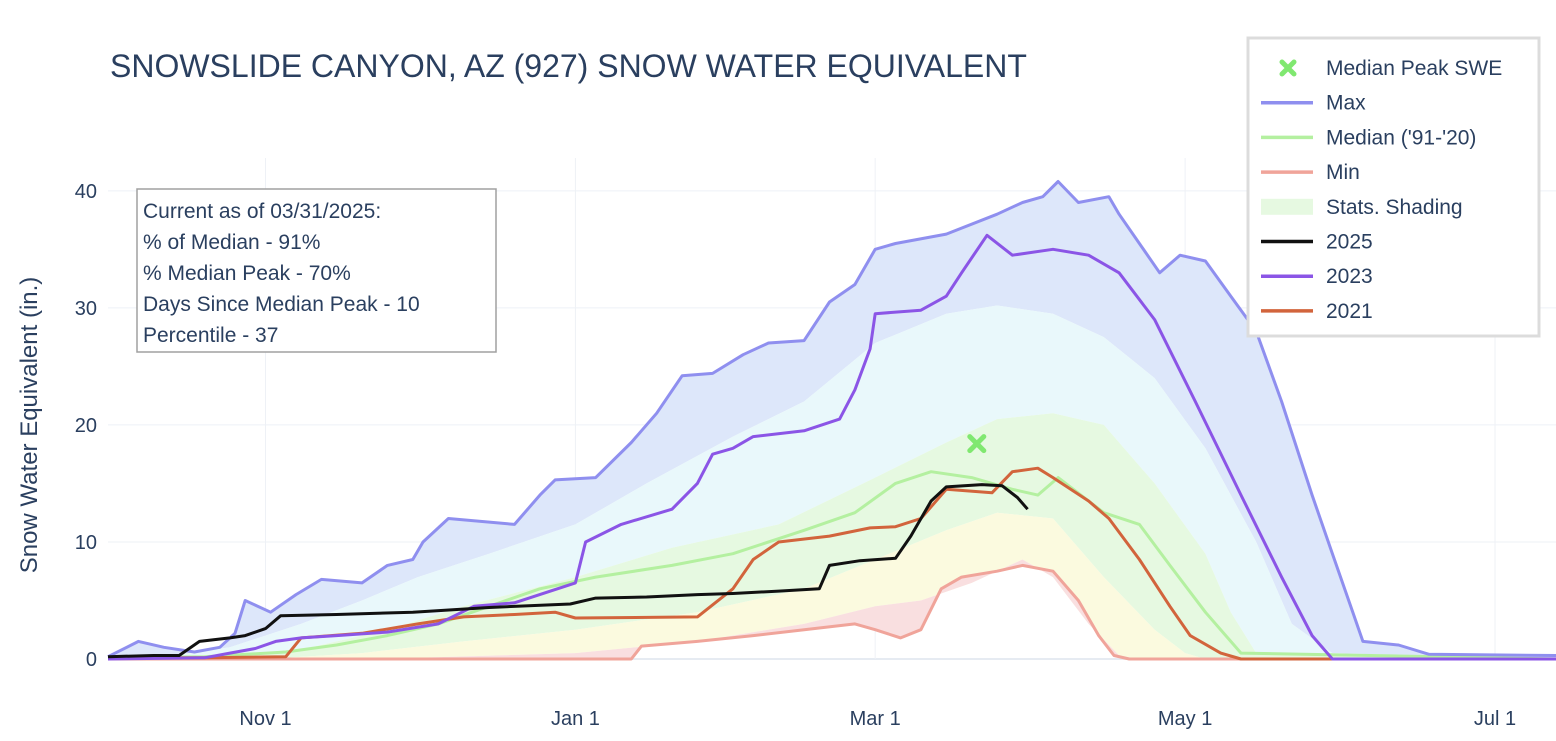  I want to click on x-axis-ticks: Nov 1 Jan 1 Mar 1 May 1 Jul 1, so click(877, 719).